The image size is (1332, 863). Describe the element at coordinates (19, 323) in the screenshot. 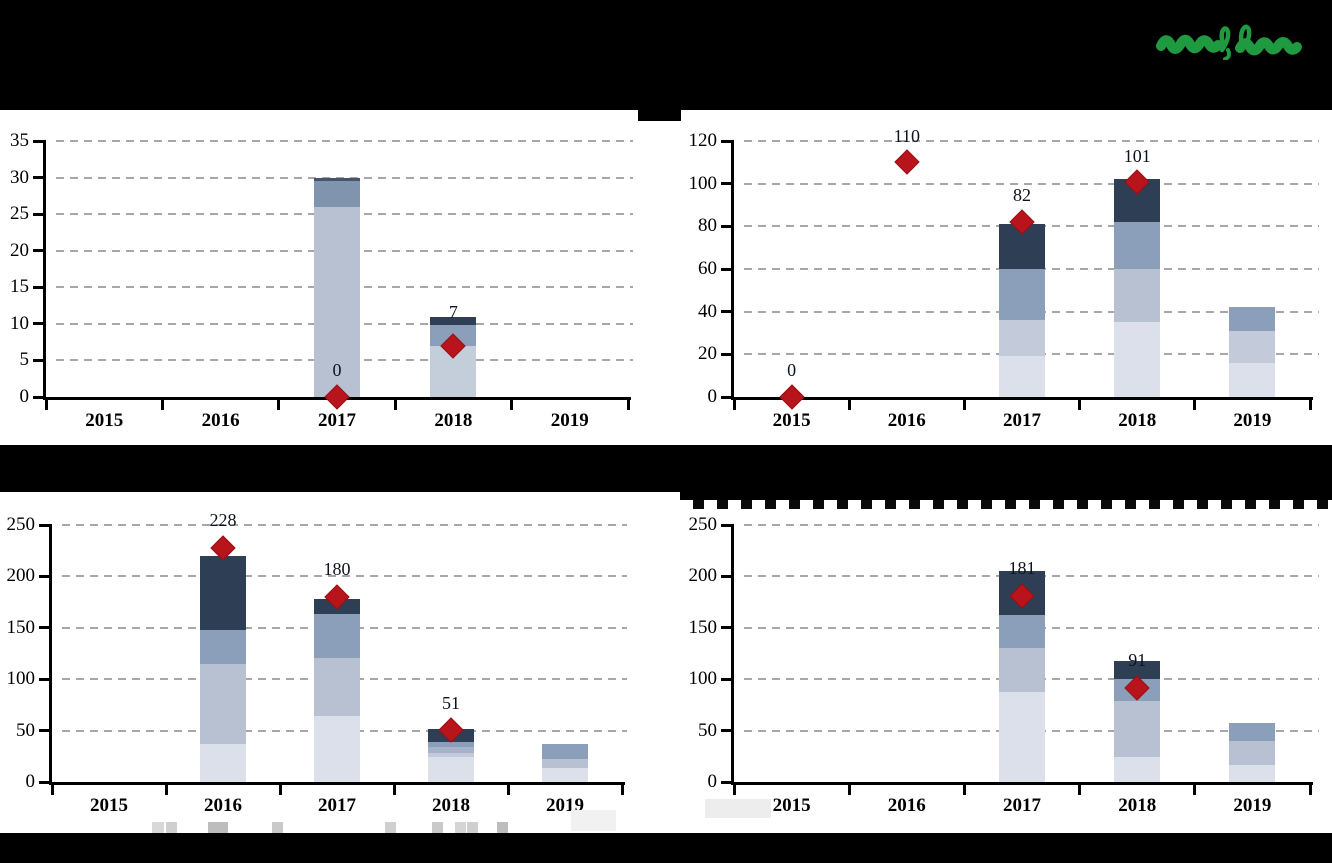

I see `y-axis-label: 10` at that location.